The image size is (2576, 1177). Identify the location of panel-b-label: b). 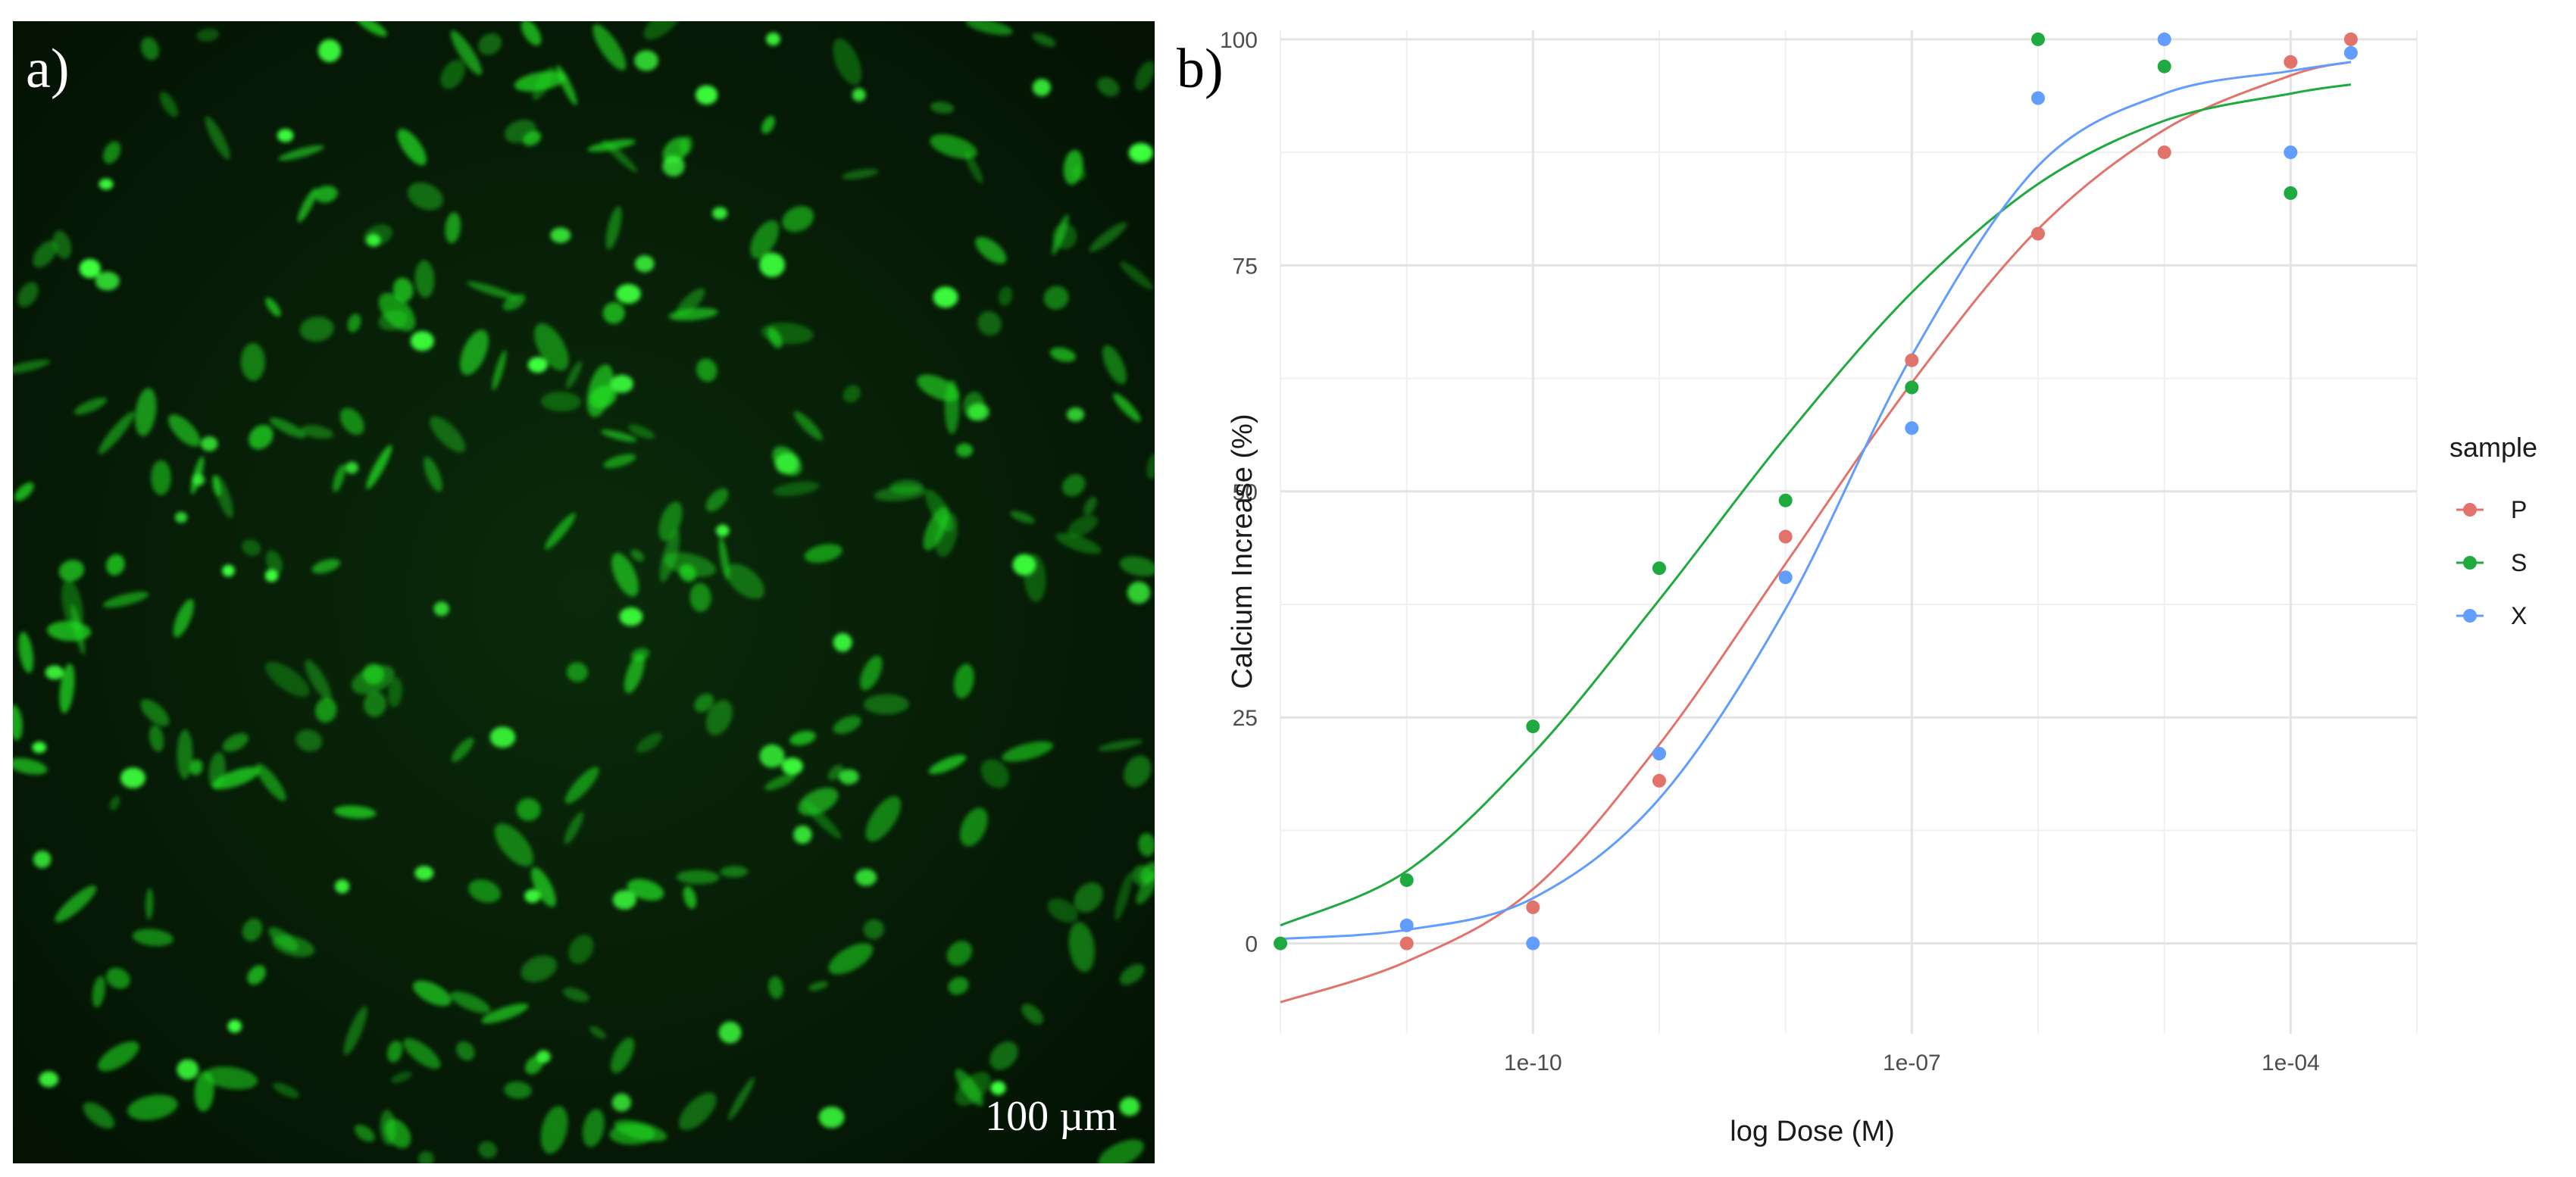
(1201, 69).